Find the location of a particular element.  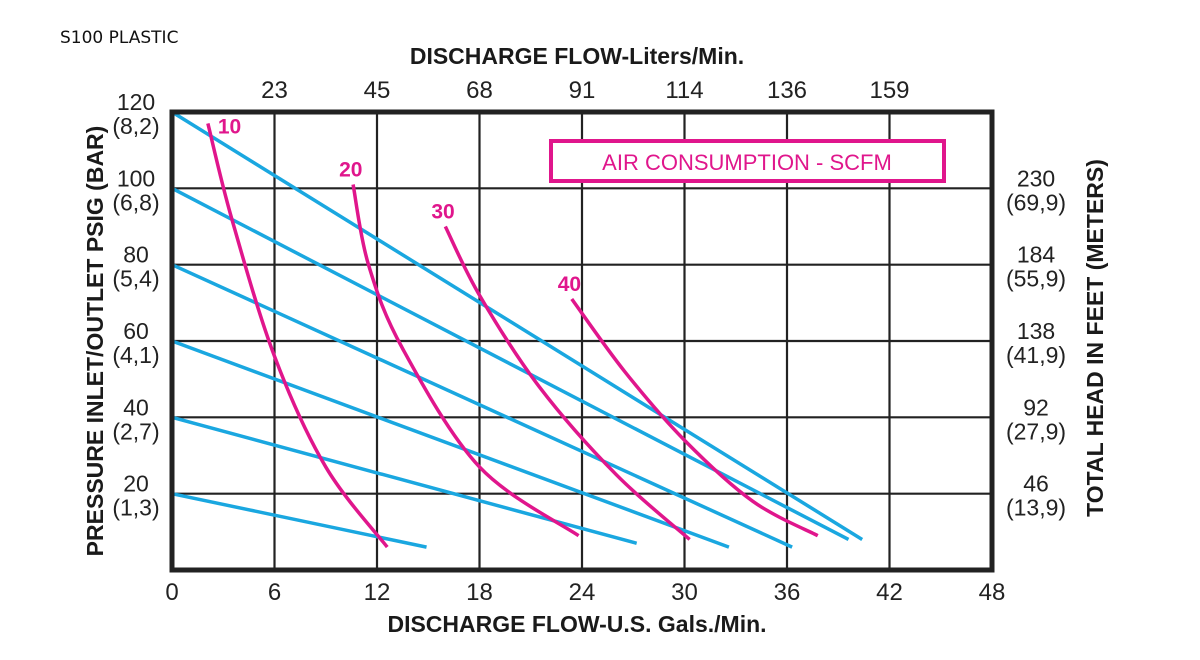

x2-tick-label: 114 is located at coordinates (684, 90).